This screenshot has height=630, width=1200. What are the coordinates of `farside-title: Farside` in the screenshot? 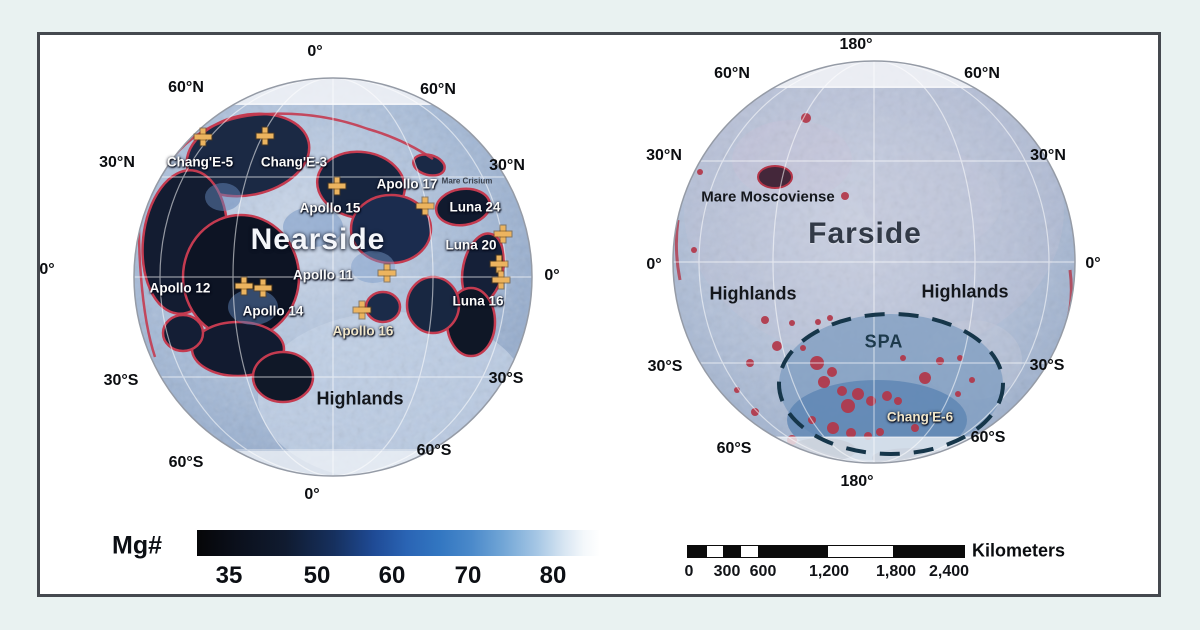 It's located at (865, 233).